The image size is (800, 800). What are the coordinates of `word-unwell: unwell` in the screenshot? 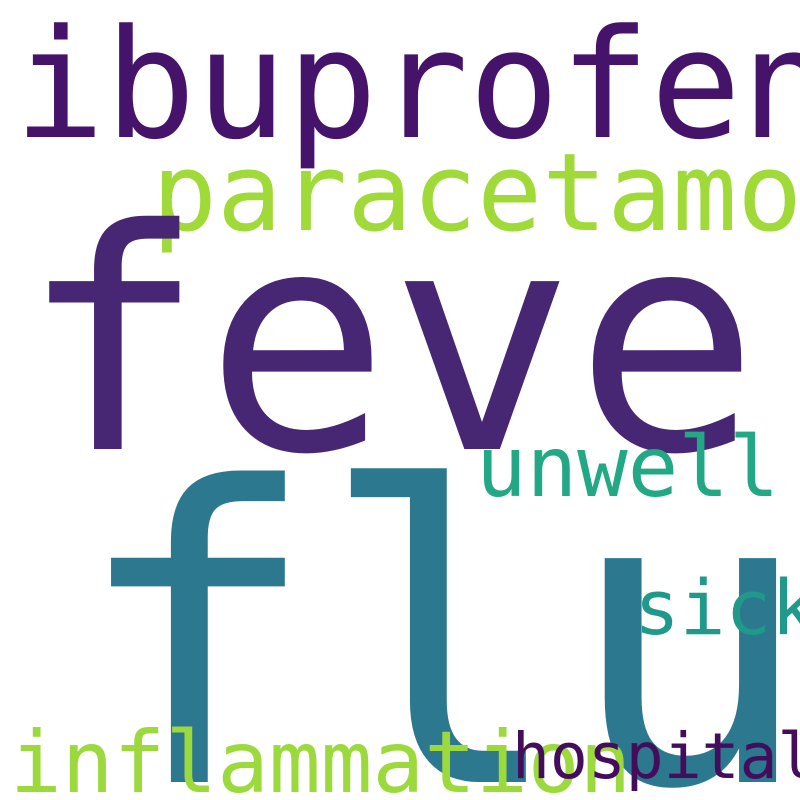 It's located at (628, 467).